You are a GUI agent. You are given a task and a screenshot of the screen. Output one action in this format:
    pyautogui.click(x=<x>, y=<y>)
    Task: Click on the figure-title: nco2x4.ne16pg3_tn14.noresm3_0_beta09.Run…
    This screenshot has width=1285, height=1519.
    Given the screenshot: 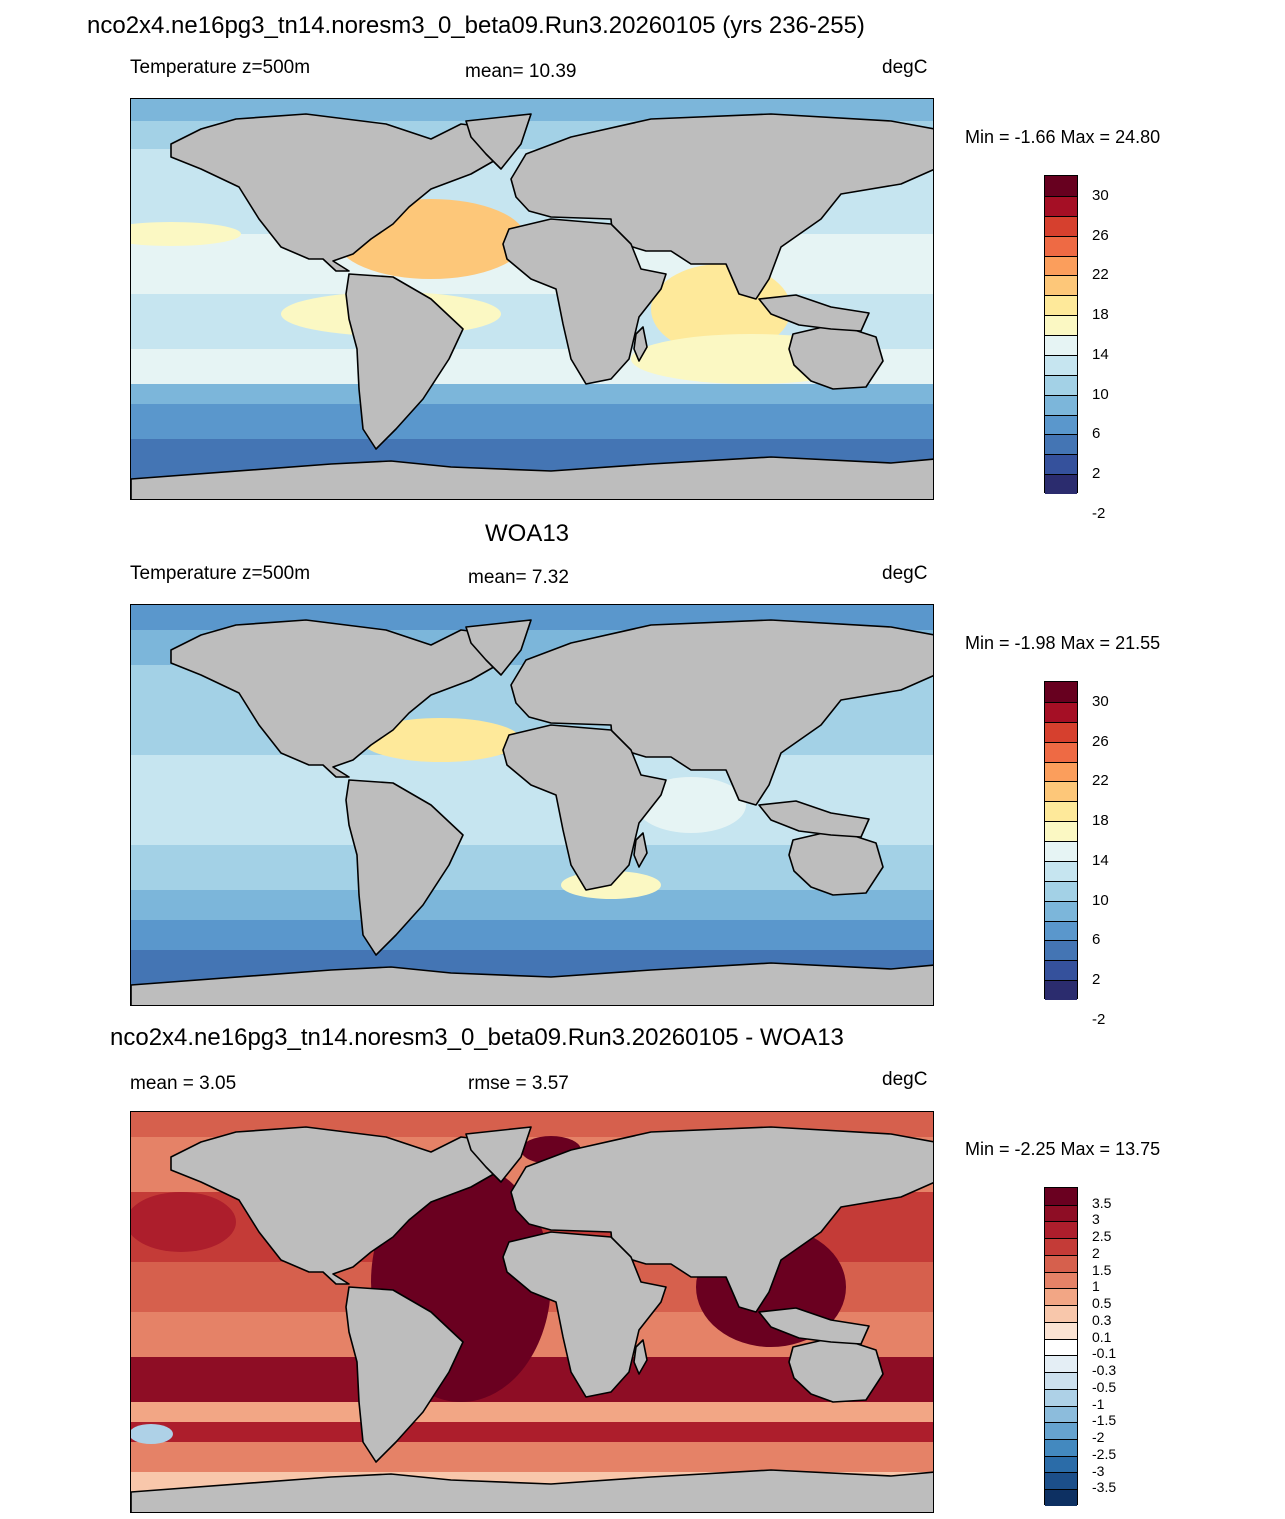 What is the action you would take?
    pyautogui.click(x=476, y=25)
    